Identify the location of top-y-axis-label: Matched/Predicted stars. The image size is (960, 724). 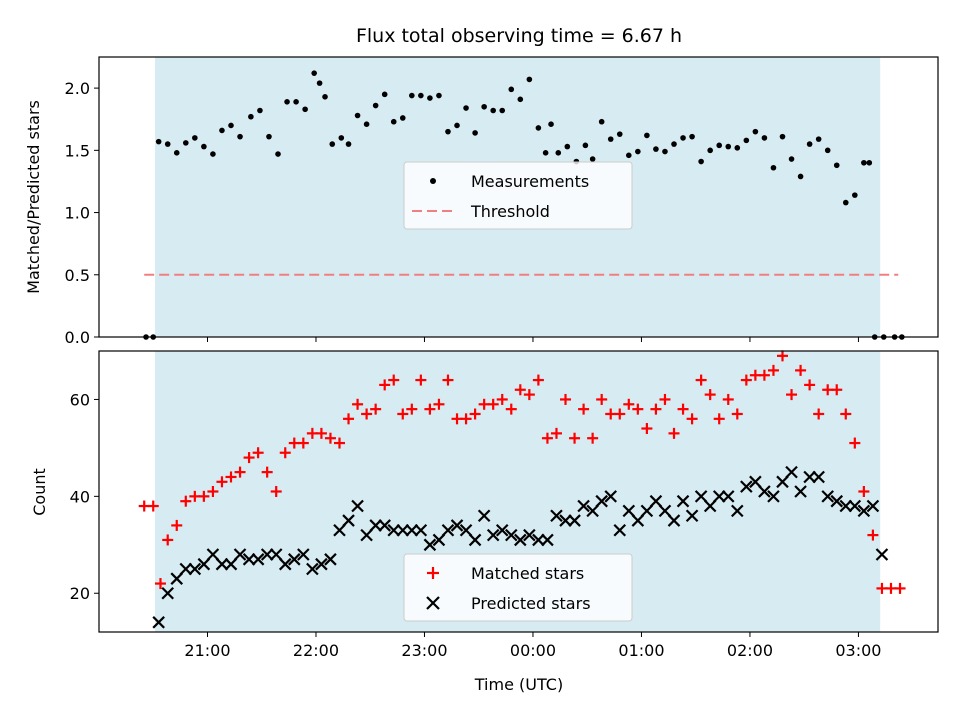
(33, 197).